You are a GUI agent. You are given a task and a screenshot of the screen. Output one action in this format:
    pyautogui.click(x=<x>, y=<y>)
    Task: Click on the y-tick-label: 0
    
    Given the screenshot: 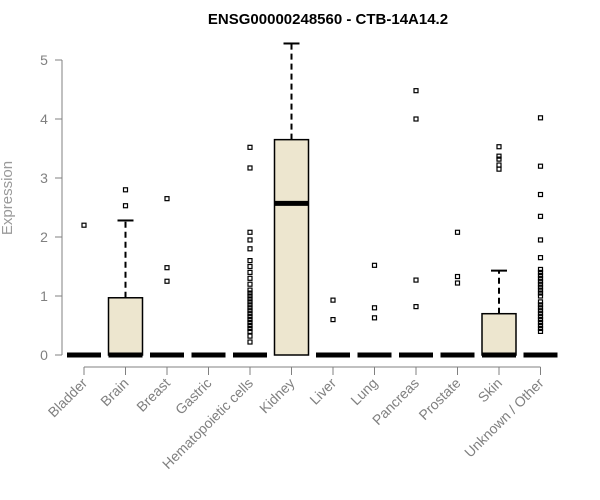 What is the action you would take?
    pyautogui.click(x=44, y=355)
    